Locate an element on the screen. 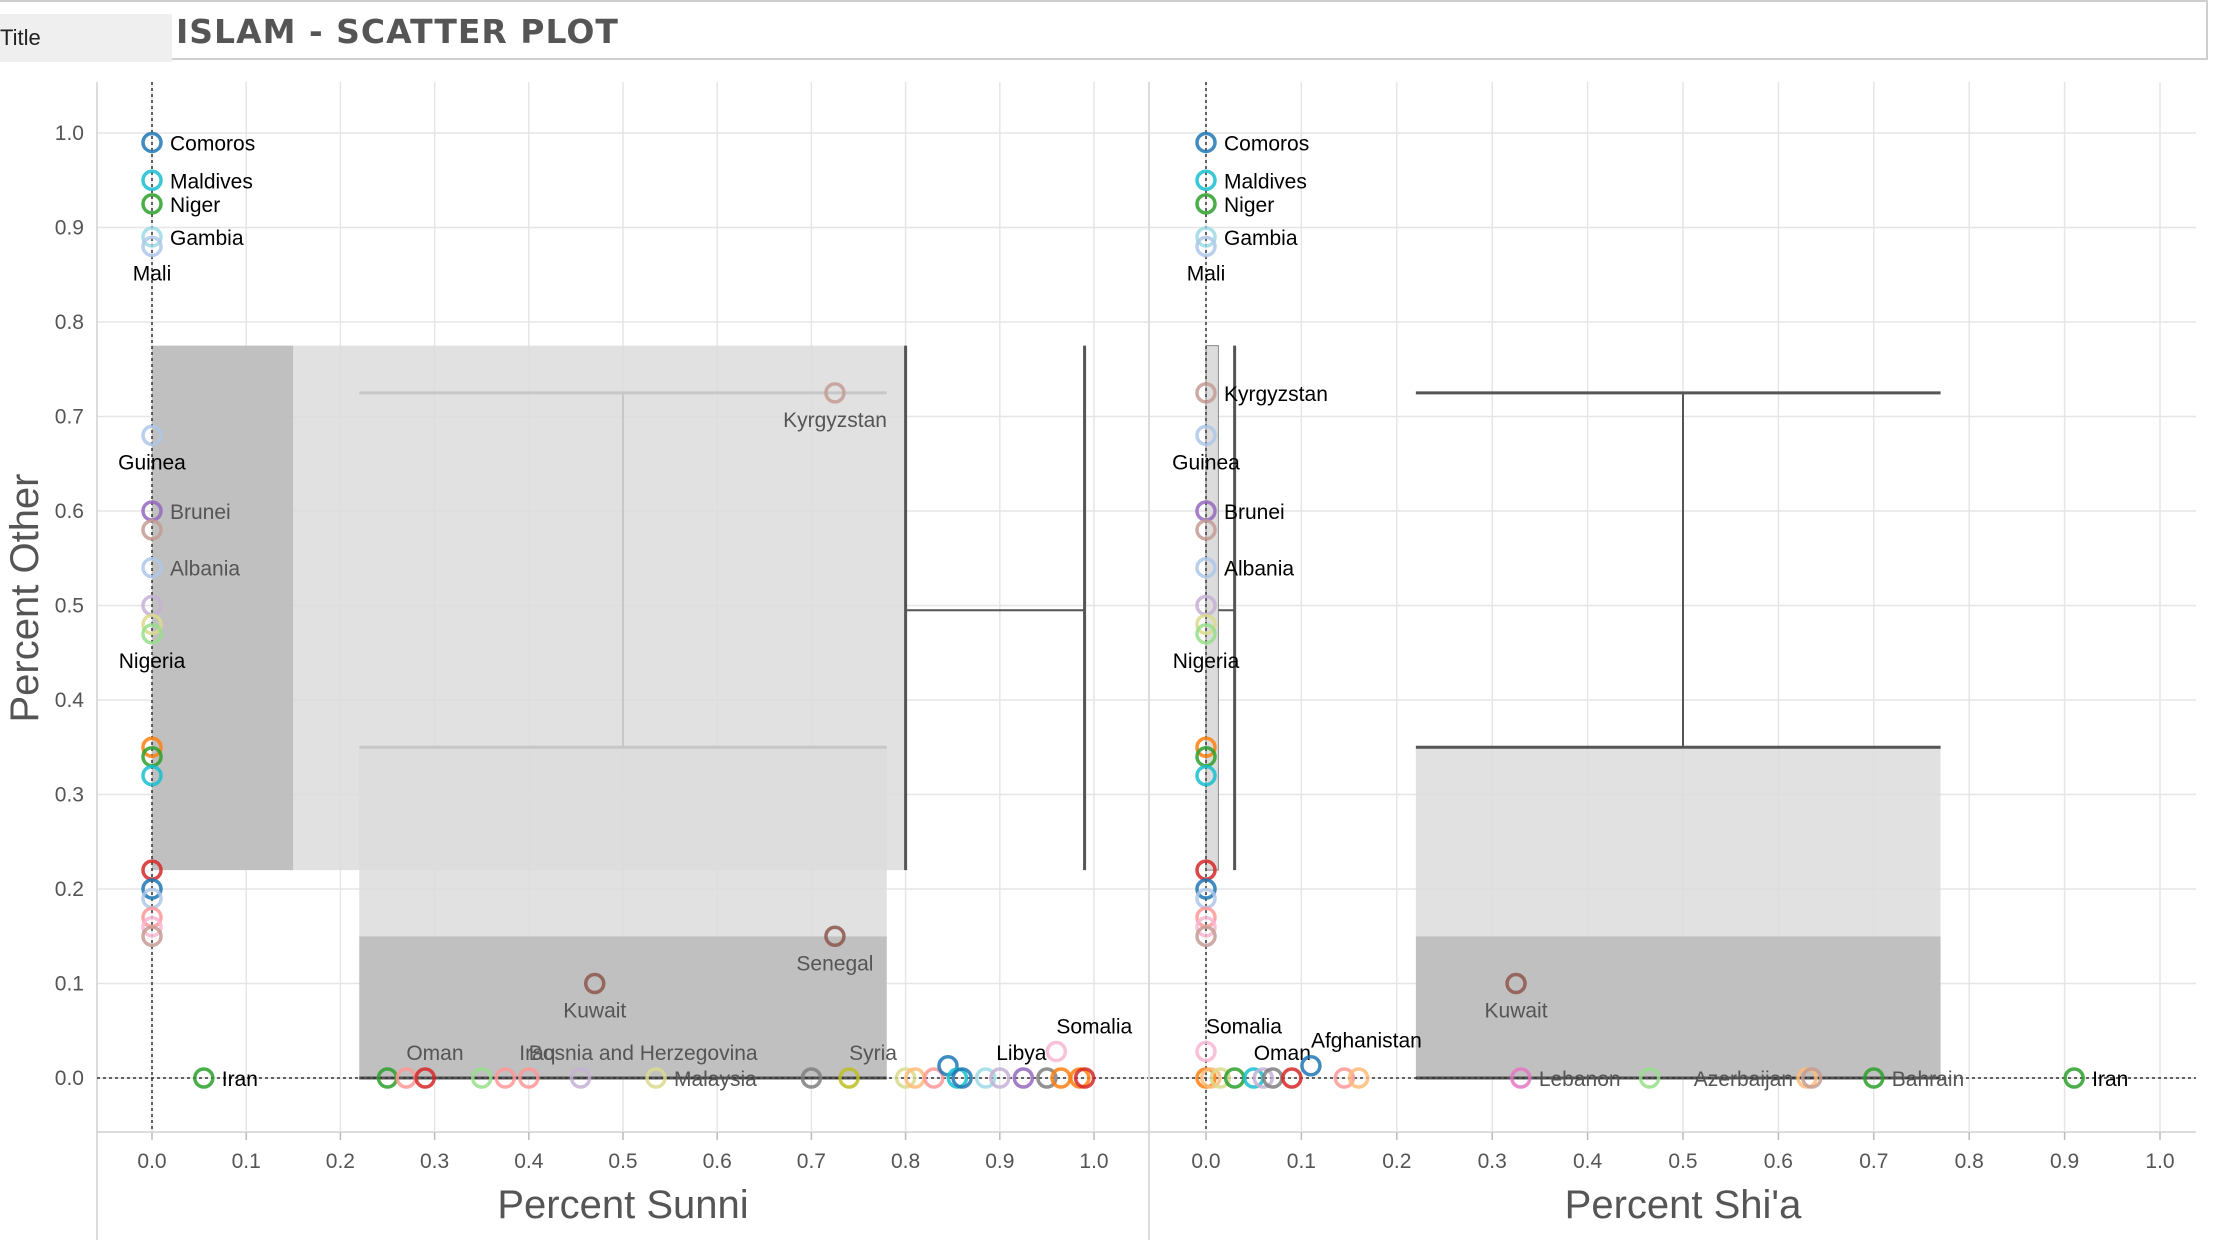 The height and width of the screenshot is (1244, 2214). data-point-label: Mali is located at coordinates (152, 273).